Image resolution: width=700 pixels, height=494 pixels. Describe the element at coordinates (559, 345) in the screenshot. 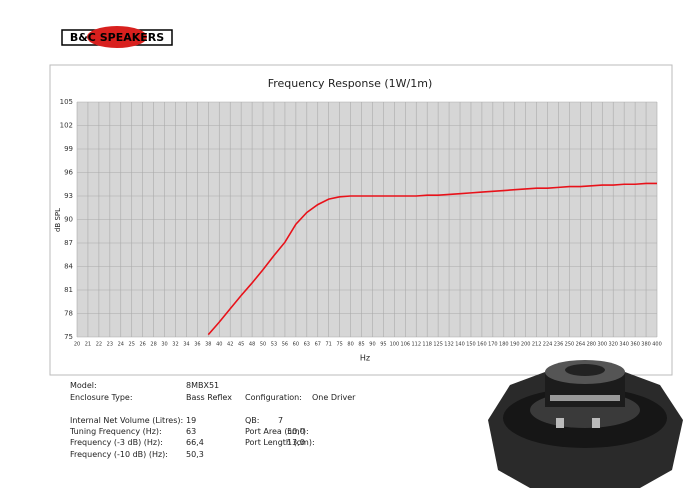

I see `x-tick-label: 236` at that location.